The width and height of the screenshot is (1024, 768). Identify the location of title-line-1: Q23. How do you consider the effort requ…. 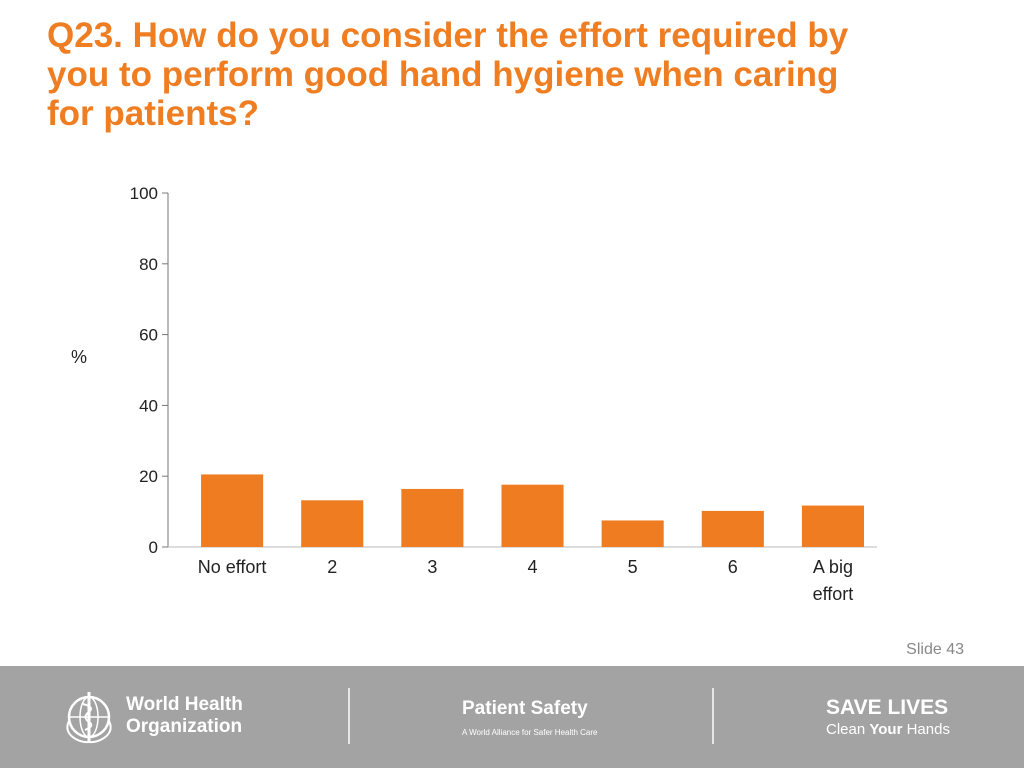
(448, 35).